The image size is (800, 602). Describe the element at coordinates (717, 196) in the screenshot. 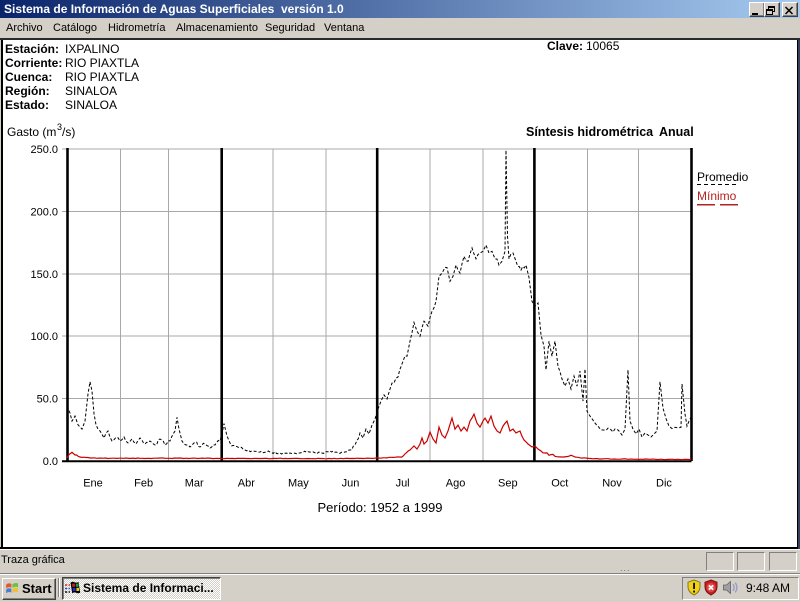

I see `svg-text: Mínimo` at that location.